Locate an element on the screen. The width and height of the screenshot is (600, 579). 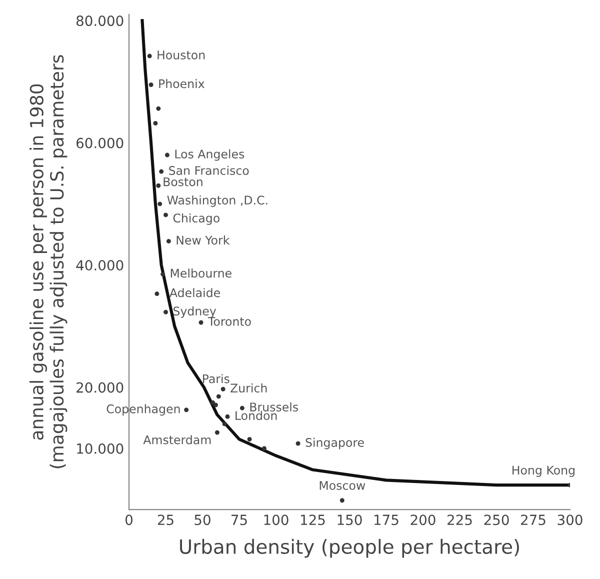
y-tick-label: 10.000 is located at coordinates (100, 448).